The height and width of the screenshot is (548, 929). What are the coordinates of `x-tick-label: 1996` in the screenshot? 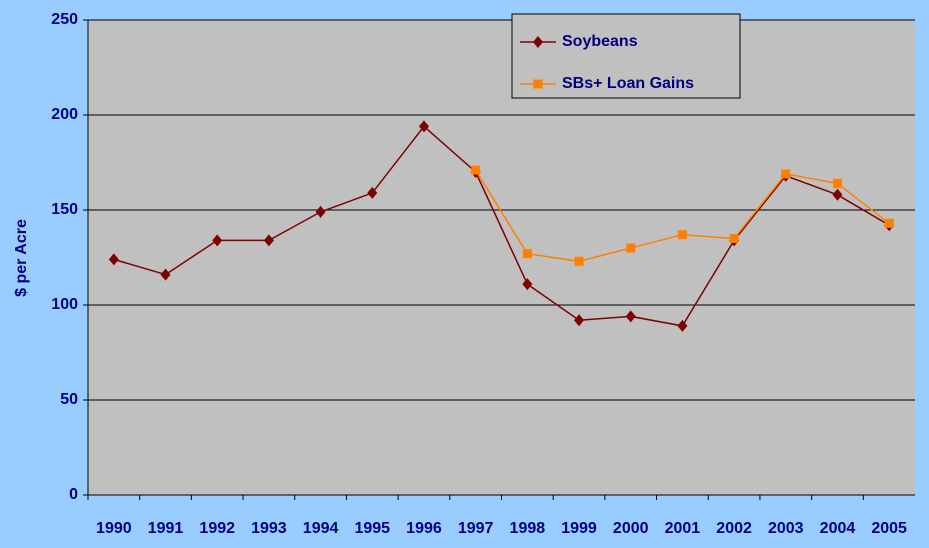 It's located at (424, 528).